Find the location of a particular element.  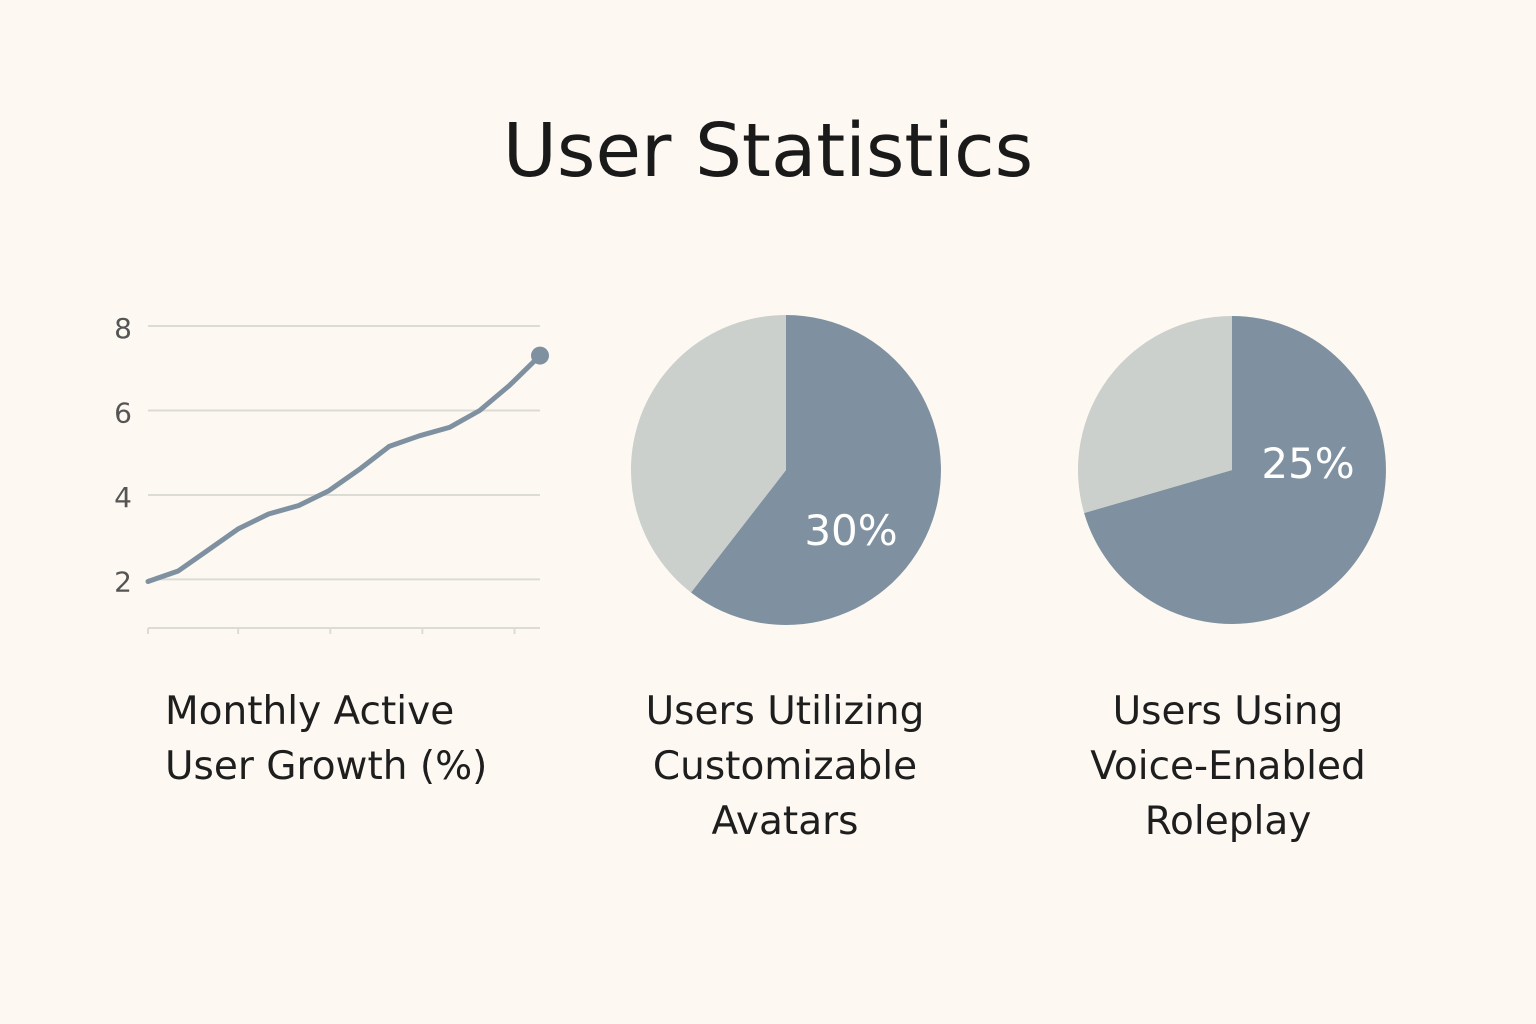

growth-series-line is located at coordinates (344, 468).